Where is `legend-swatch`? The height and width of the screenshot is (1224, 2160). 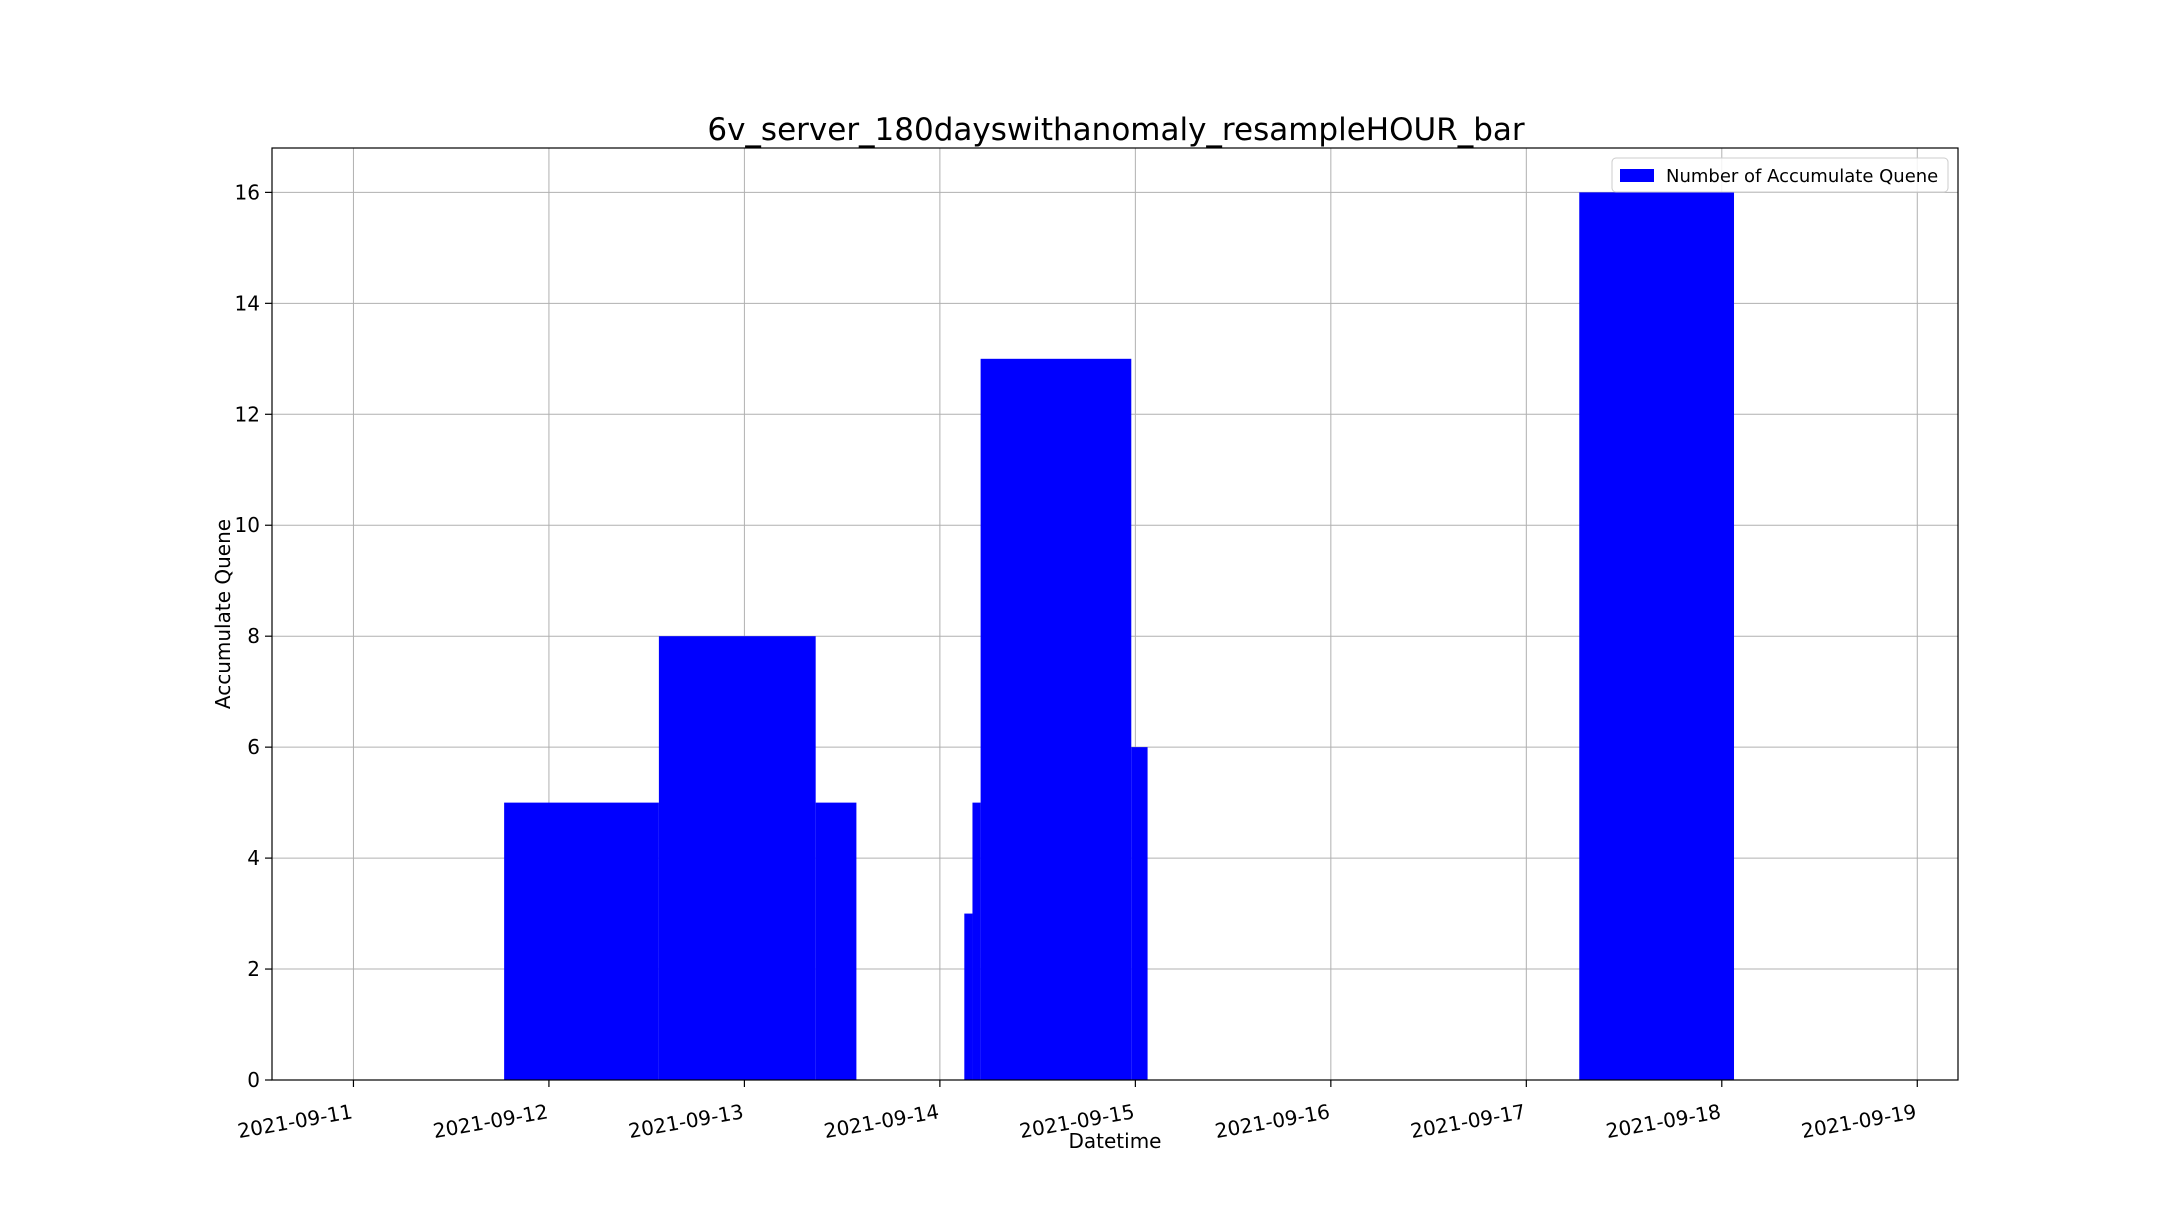 legend-swatch is located at coordinates (1637, 175).